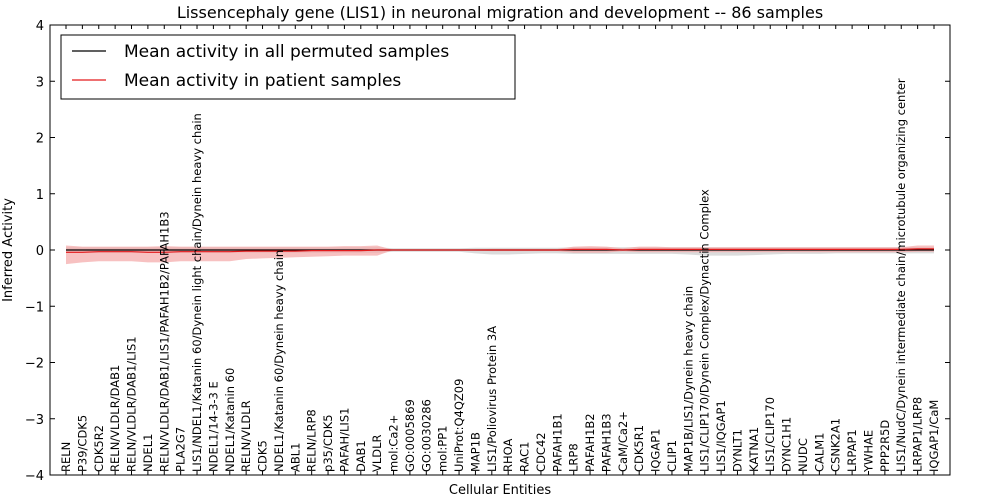 Image resolution: width=1000 pixels, height=500 pixels. What do you see at coordinates (492, 399) in the screenshot?
I see `x-category-label: LIS1/Poliovirus Protein 3A` at bounding box center [492, 399].